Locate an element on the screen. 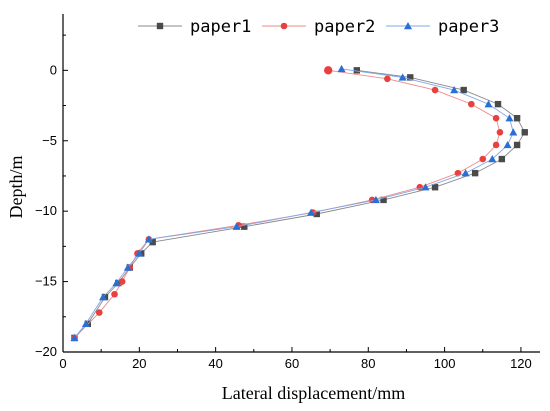  y-tick-label: −5 is located at coordinates (49, 140).